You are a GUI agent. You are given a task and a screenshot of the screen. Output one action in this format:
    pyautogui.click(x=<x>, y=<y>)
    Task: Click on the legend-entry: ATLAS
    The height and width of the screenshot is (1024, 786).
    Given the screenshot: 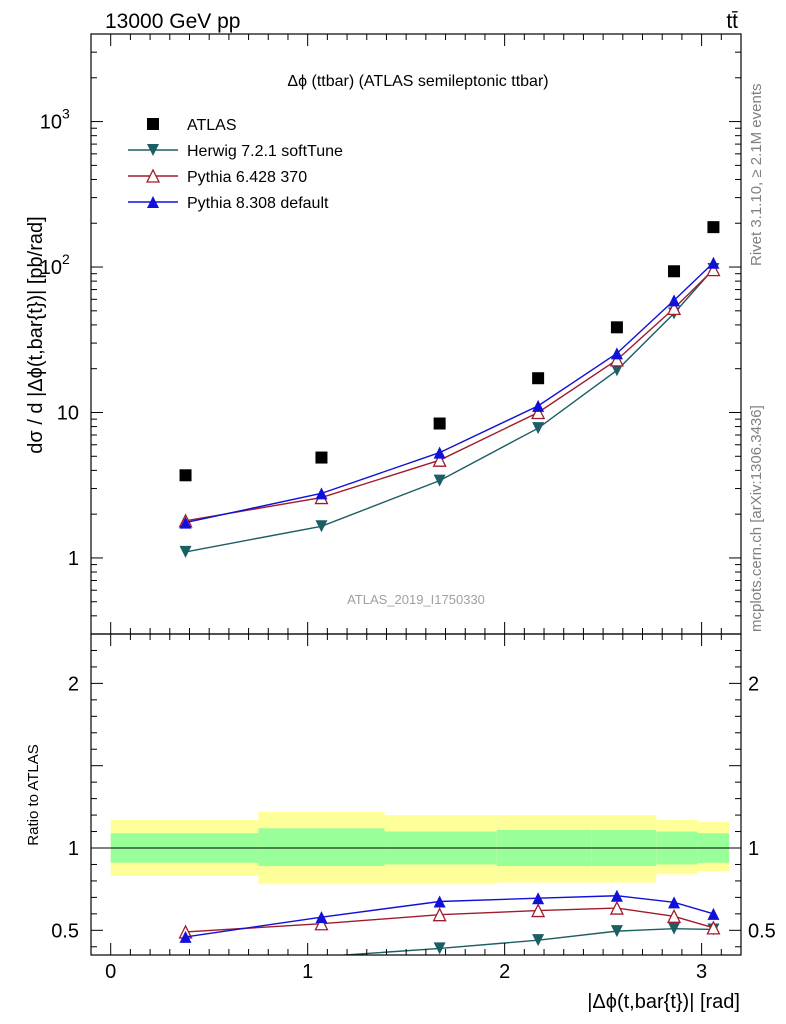 What is the action you would take?
    pyautogui.click(x=192, y=125)
    